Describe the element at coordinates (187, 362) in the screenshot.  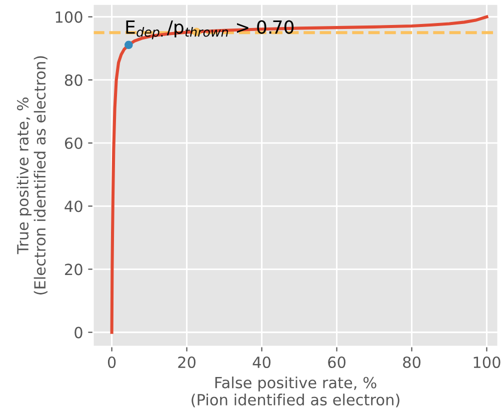
I see `x-tick-label: 20` at that location.